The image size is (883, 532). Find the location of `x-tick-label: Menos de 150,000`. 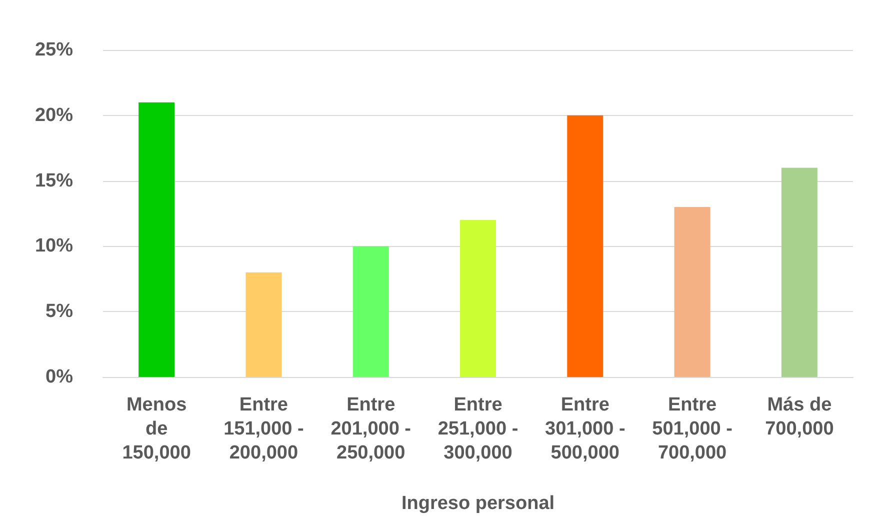

x-tick-label: Menos de 150,000 is located at coordinates (156, 429).